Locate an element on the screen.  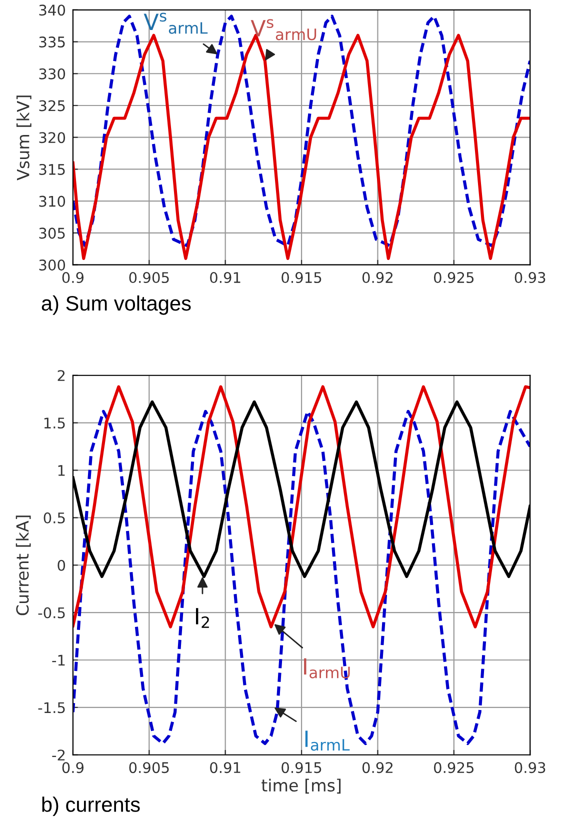
y-tick-label: 335 is located at coordinates (52, 42).